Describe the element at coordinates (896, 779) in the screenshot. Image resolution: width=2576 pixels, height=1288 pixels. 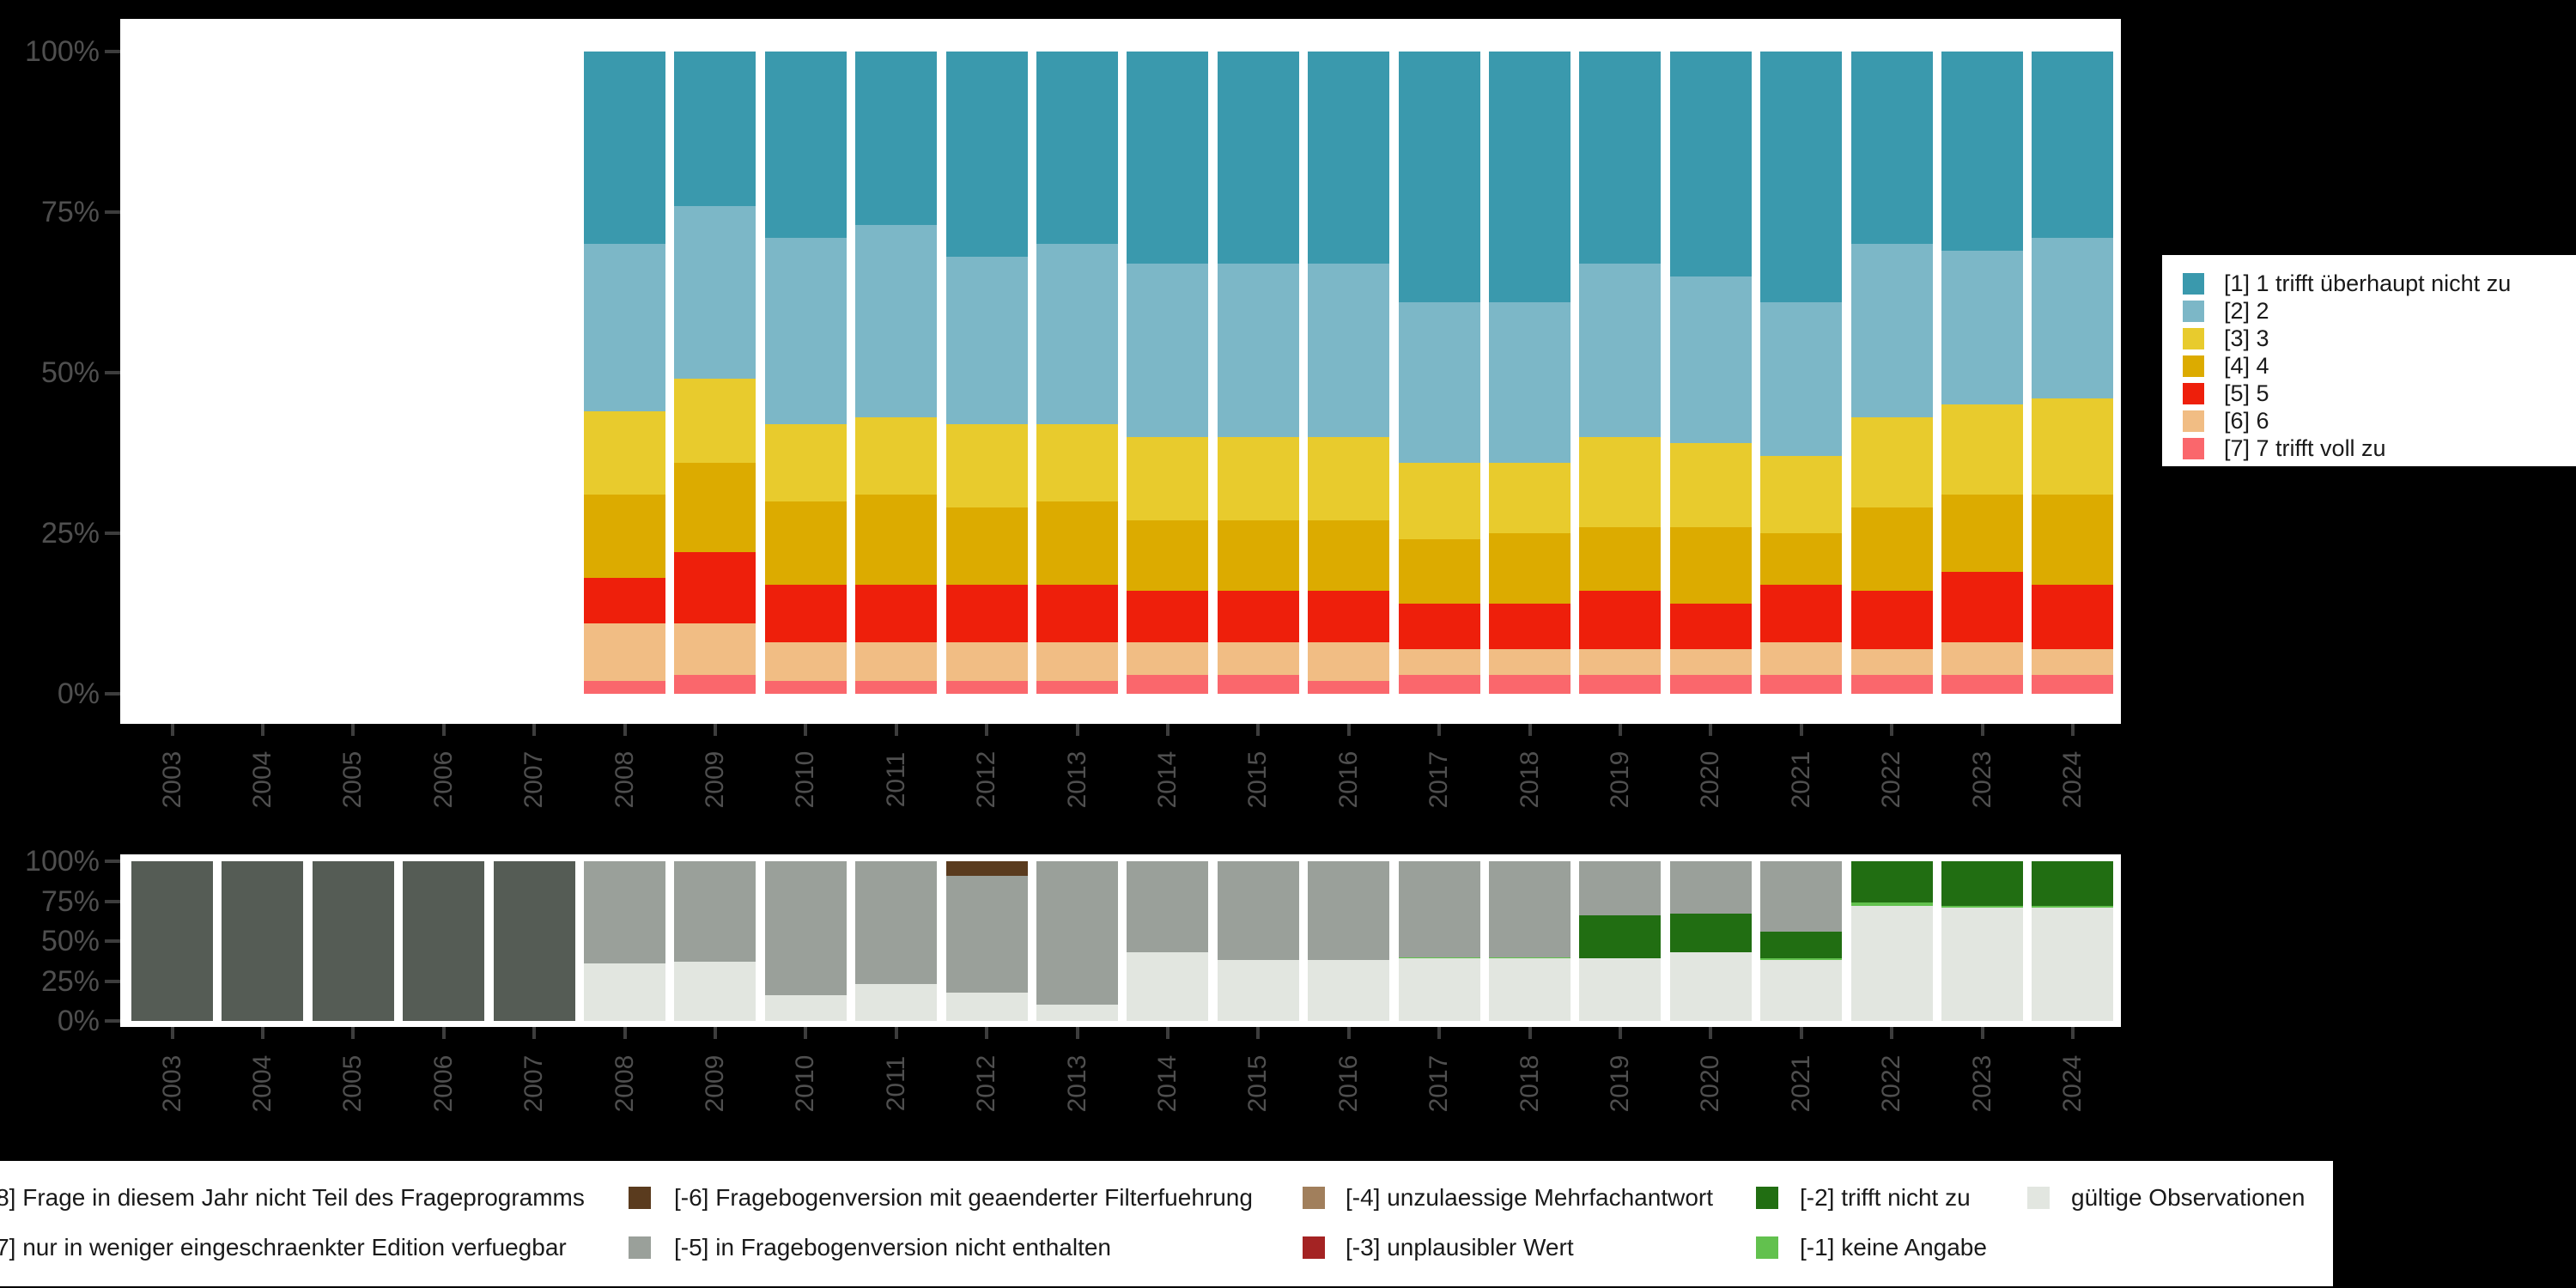
I see `x-axis-year-label: 2011` at that location.